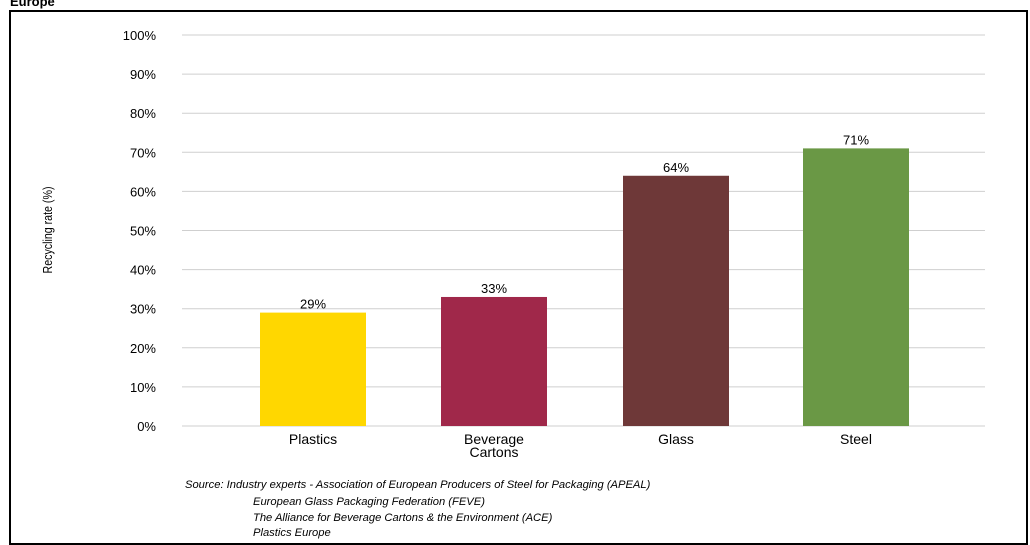 The height and width of the screenshot is (545, 1030). I want to click on y-tick-label: 80%, so click(143, 113).